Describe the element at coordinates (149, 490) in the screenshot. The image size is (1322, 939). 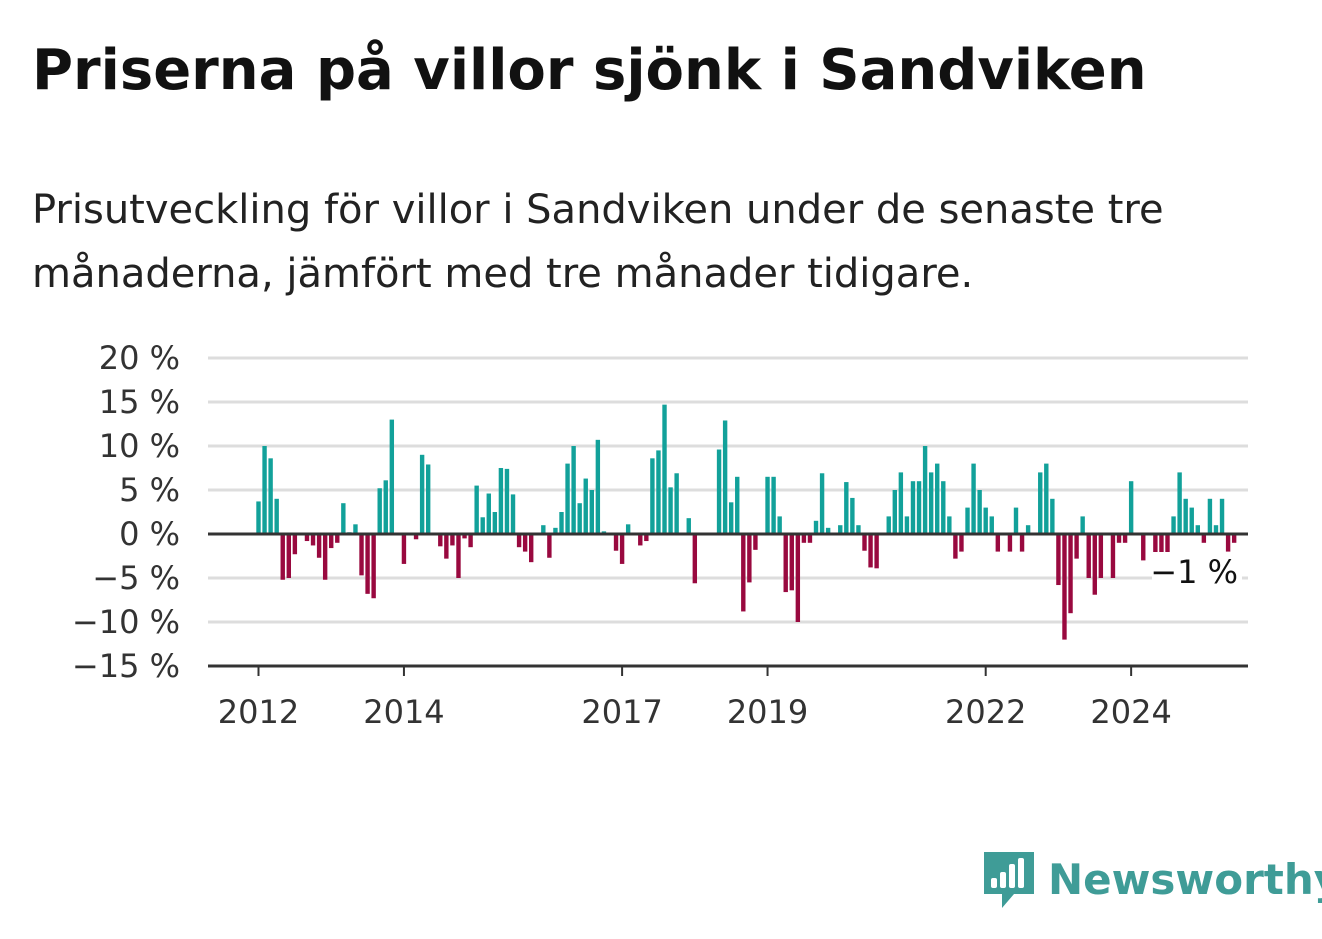
I see `y-tick-label: 5 %` at that location.